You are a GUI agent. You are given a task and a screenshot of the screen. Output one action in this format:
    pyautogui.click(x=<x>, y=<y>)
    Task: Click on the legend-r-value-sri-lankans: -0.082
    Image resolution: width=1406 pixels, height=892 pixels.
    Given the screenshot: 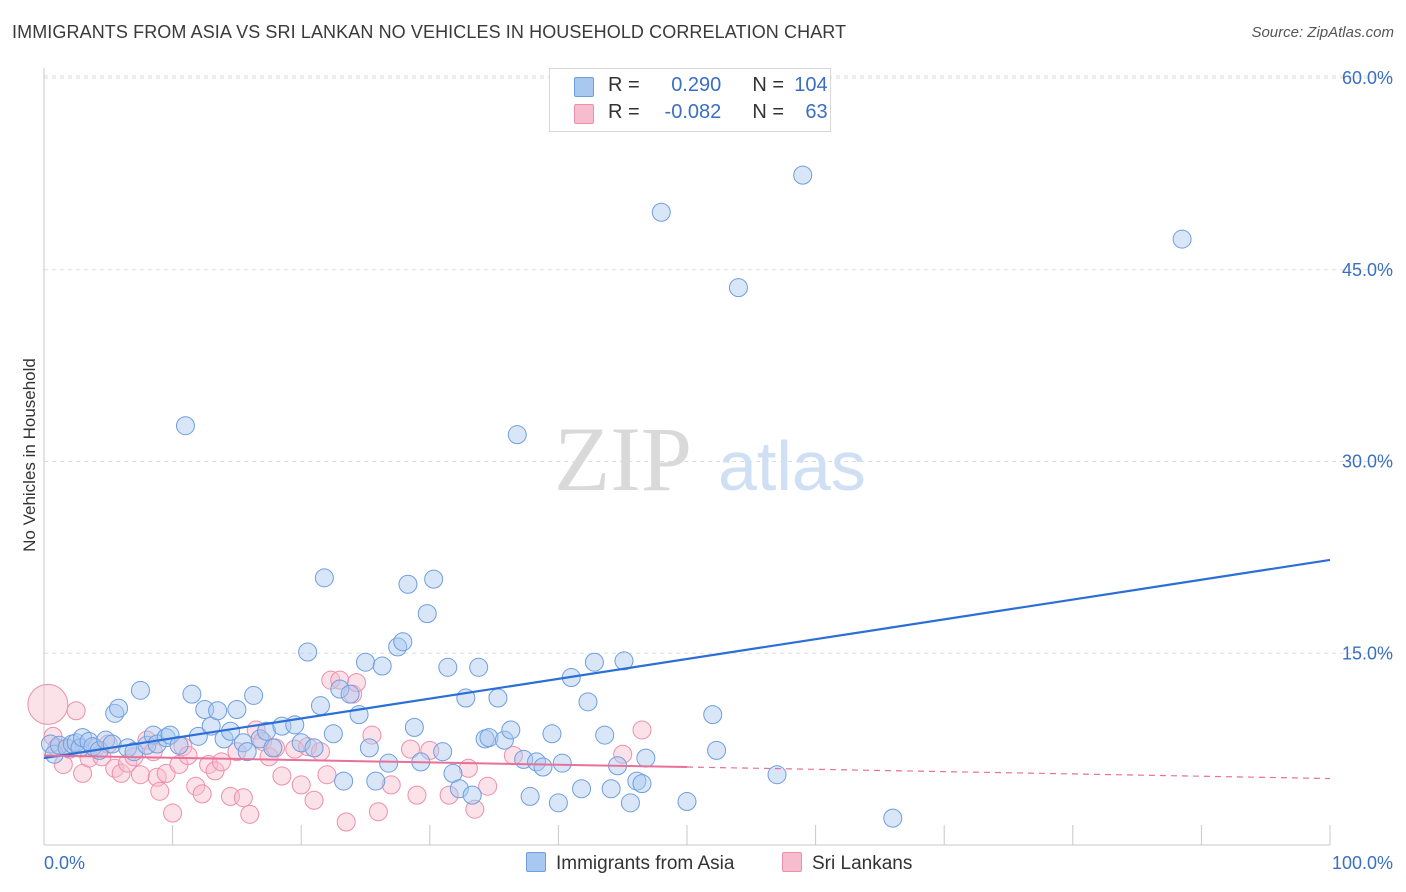 What is the action you would take?
    pyautogui.click(x=693, y=112)
    